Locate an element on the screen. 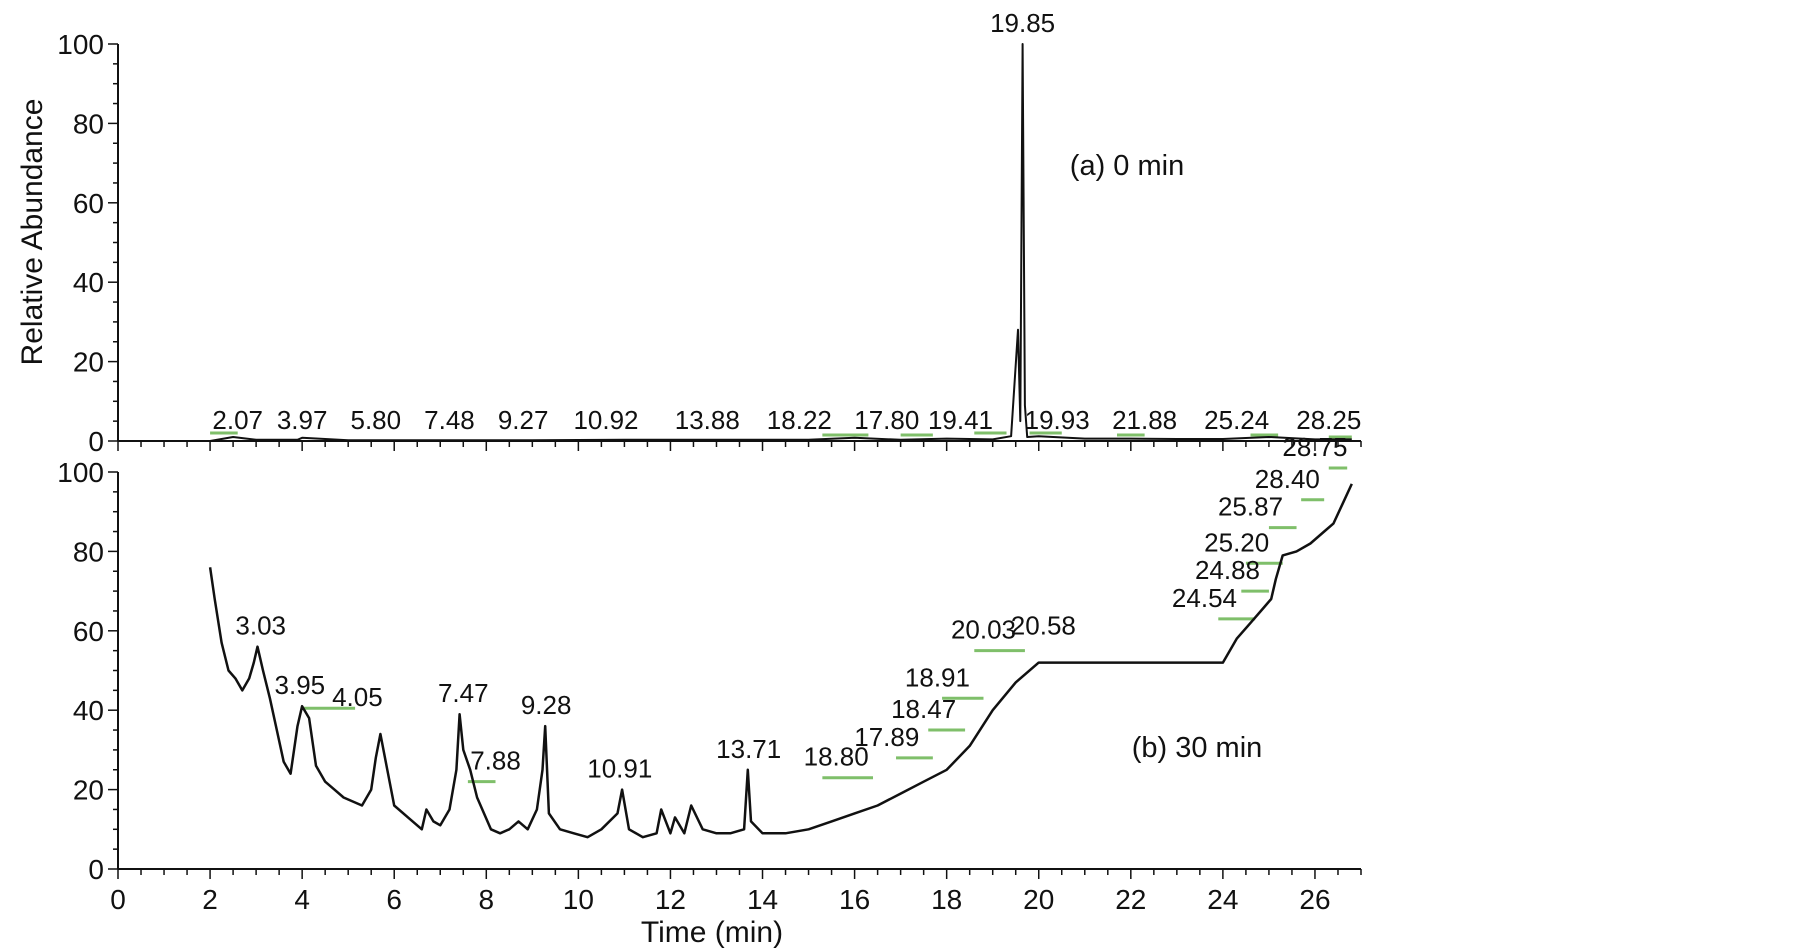 The image size is (1805, 949). peak-label: 25.24 is located at coordinates (1236, 420).